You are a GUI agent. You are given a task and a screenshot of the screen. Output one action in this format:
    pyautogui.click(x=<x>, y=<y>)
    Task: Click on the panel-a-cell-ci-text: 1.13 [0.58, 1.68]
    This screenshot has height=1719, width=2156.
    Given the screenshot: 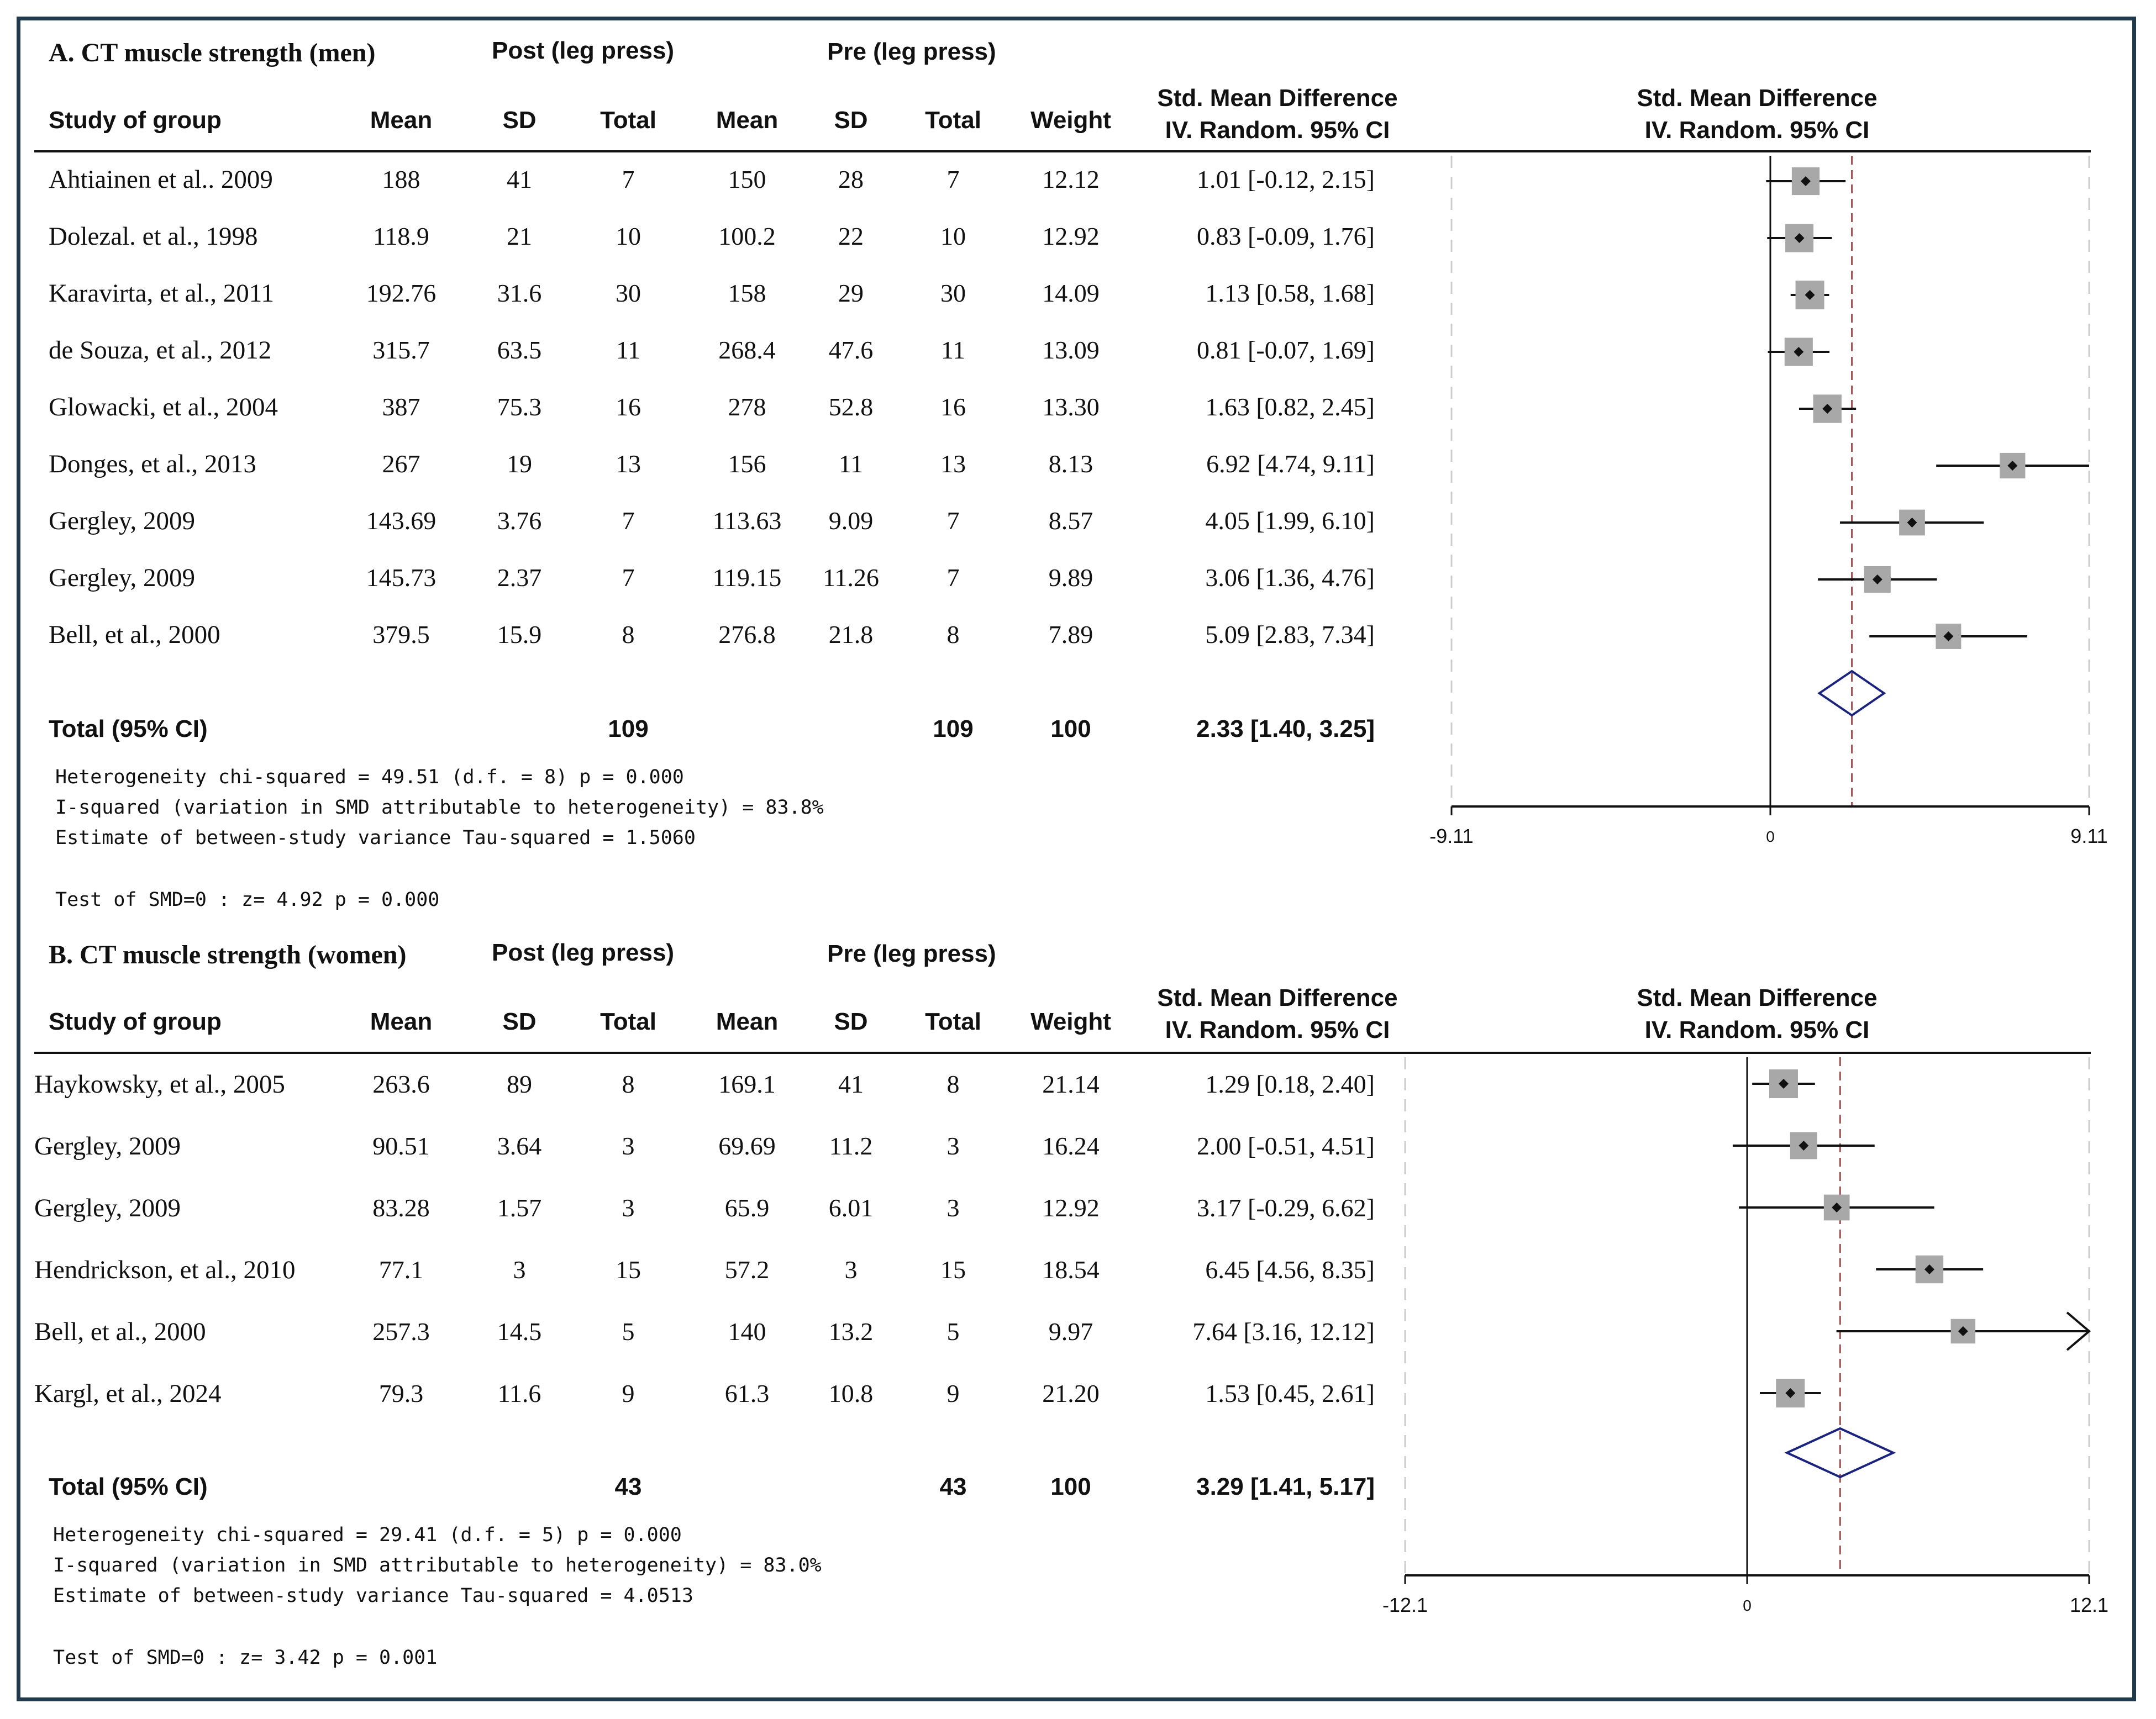 What is the action you would take?
    pyautogui.click(x=1290, y=293)
    